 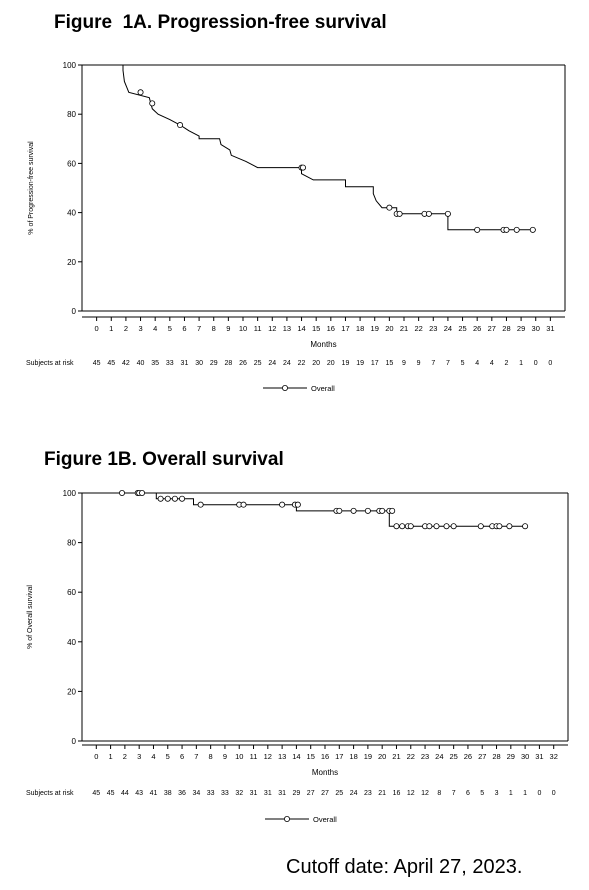 What do you see at coordinates (31, 188) in the screenshot?
I see `y-axis-label: % of Progression-free survival` at bounding box center [31, 188].